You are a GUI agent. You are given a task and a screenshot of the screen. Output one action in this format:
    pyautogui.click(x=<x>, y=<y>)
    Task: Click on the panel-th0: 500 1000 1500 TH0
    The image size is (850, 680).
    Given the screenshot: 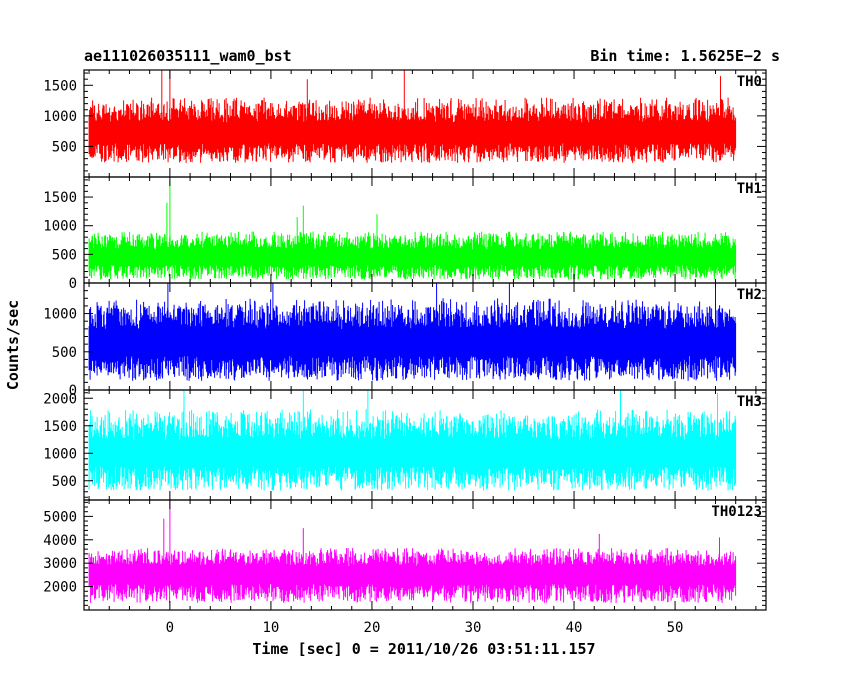 What is the action you would take?
    pyautogui.click(x=405, y=123)
    